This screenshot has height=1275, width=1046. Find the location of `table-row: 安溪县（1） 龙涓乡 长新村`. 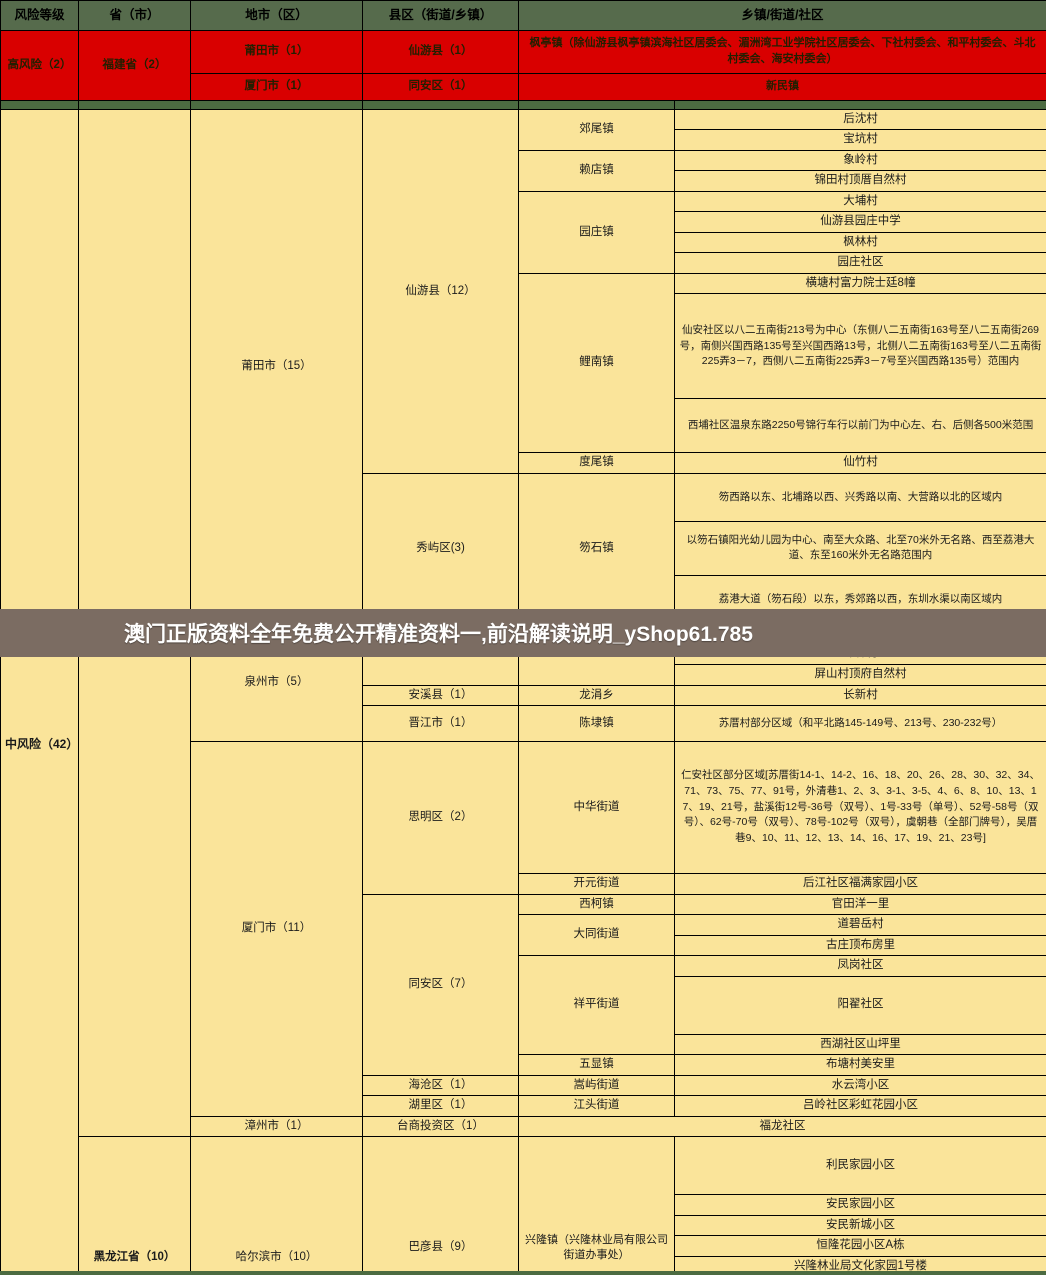

table-row: 安溪县（1） 龙涓乡 长新村 is located at coordinates (523, 695).